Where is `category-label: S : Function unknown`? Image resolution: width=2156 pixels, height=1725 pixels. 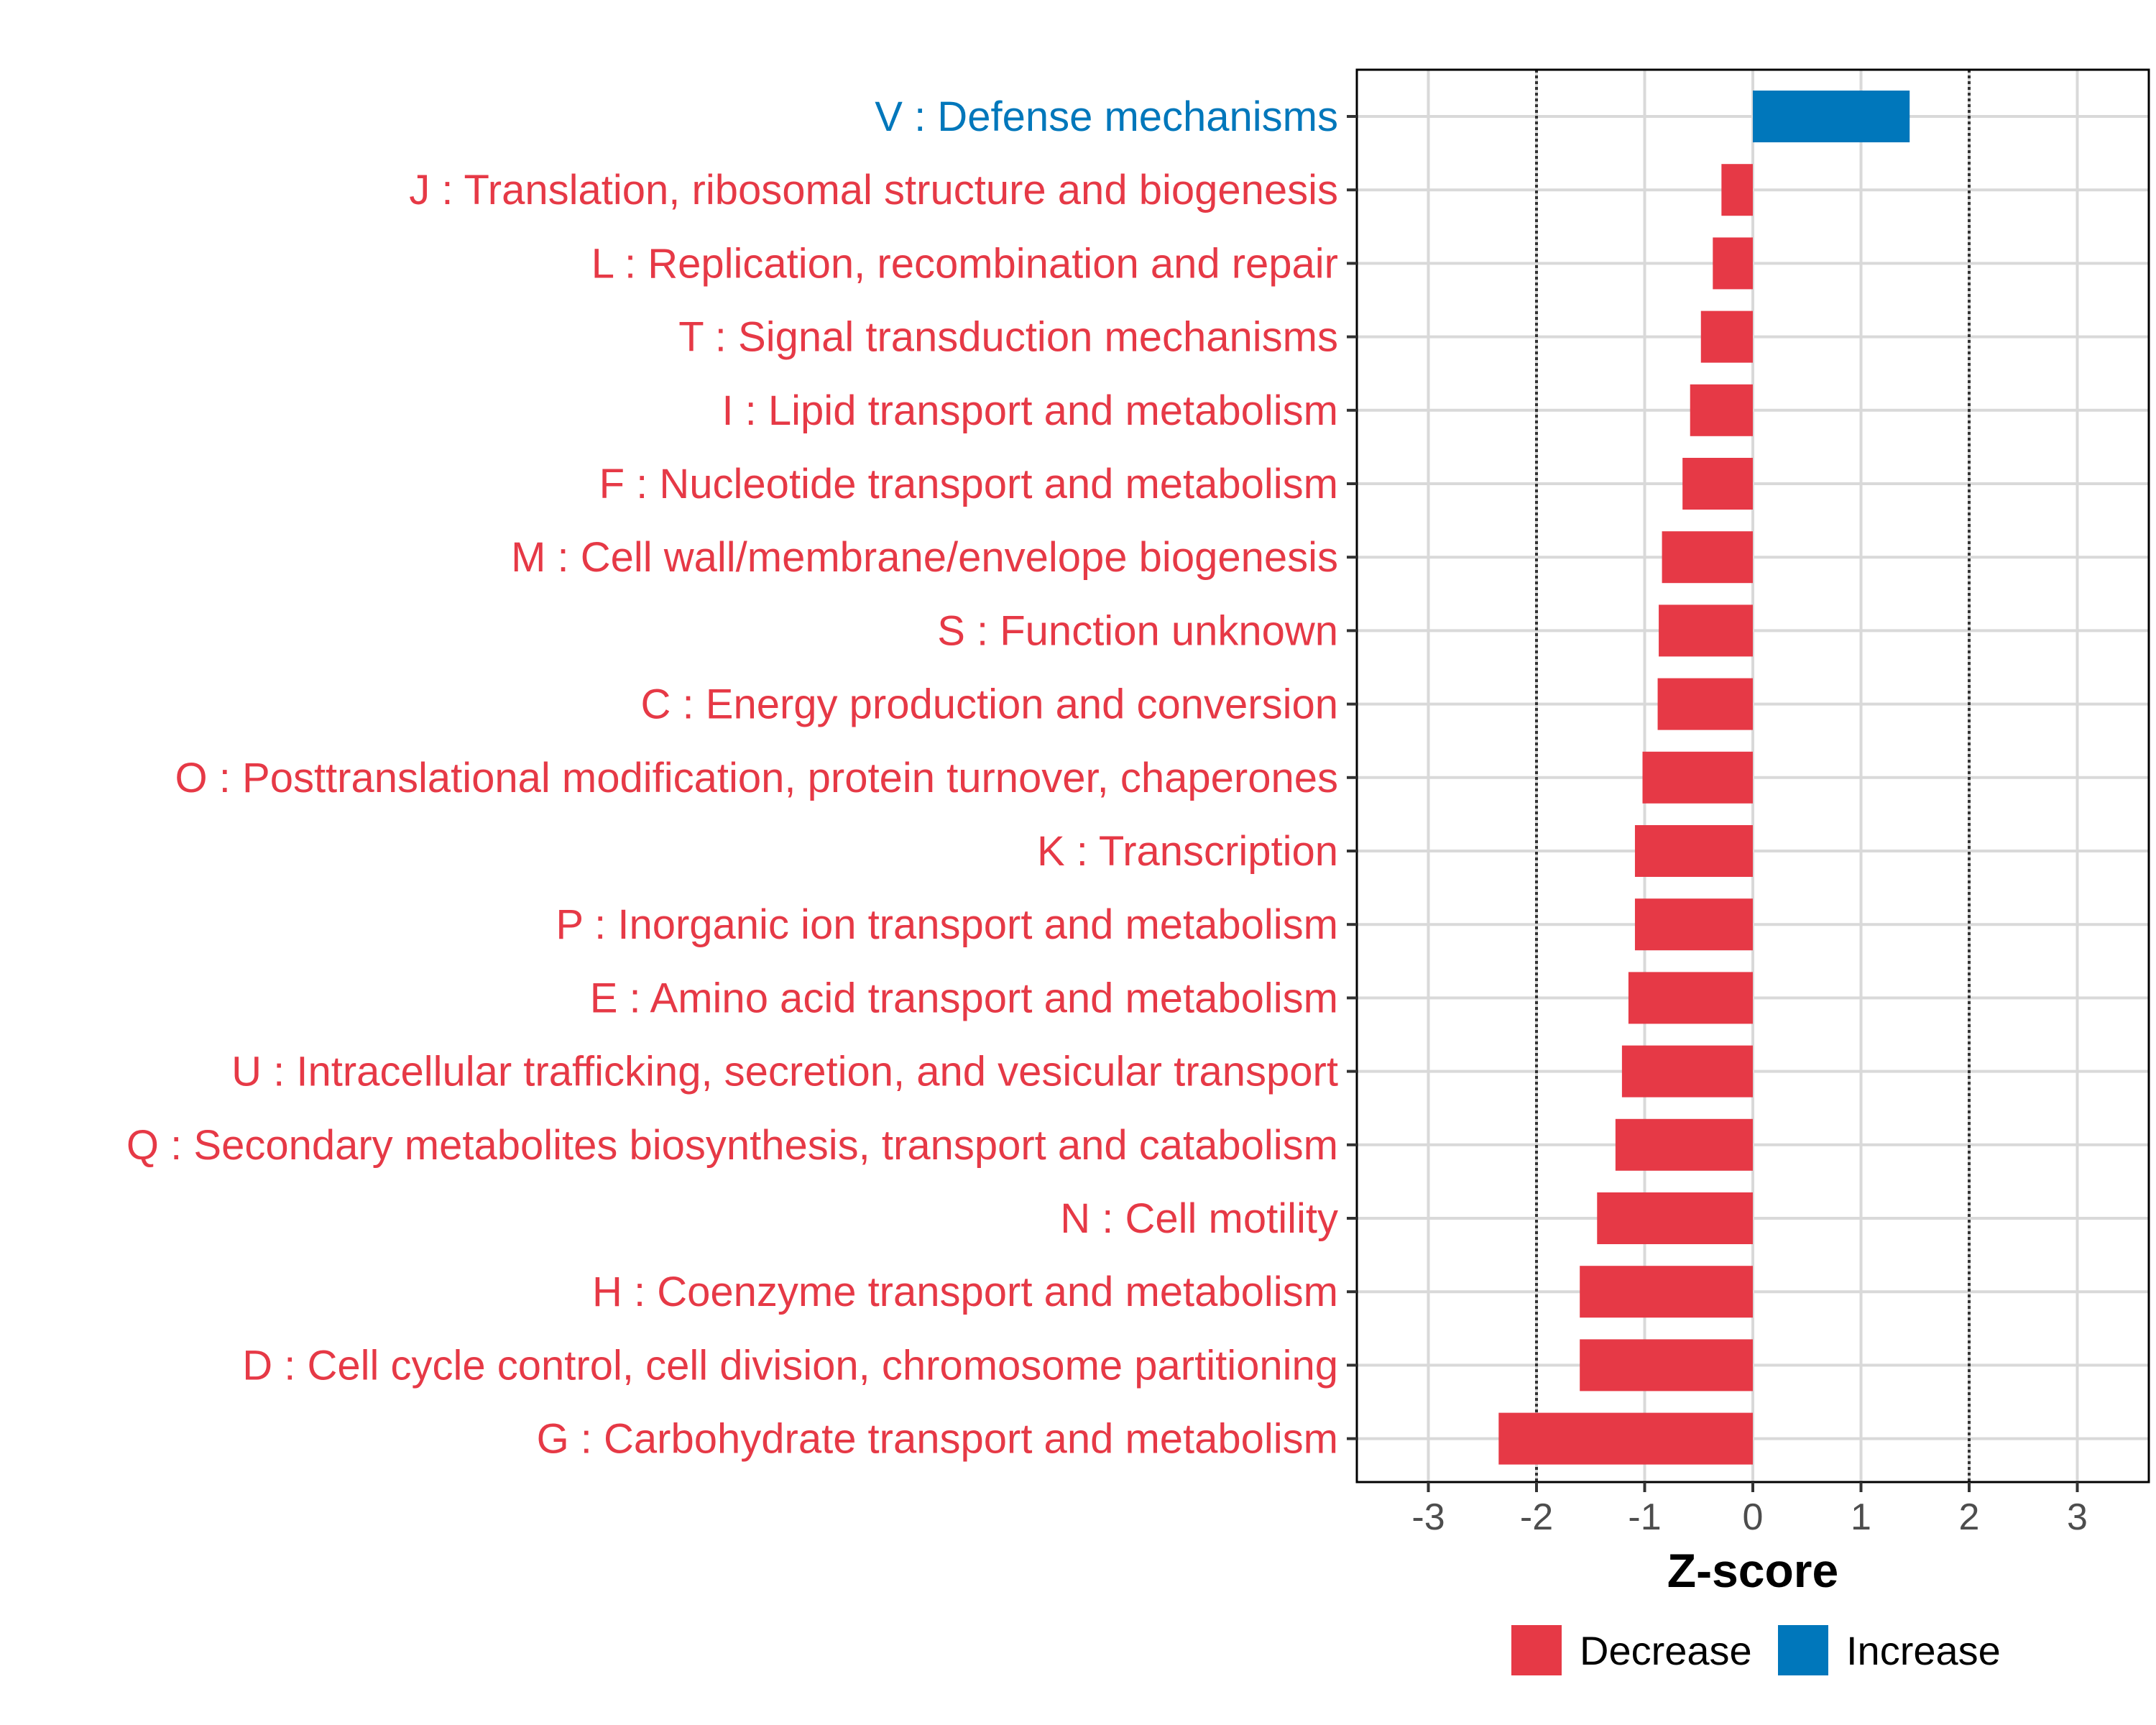
category-label: S : Function unknown is located at coordinates (1137, 630).